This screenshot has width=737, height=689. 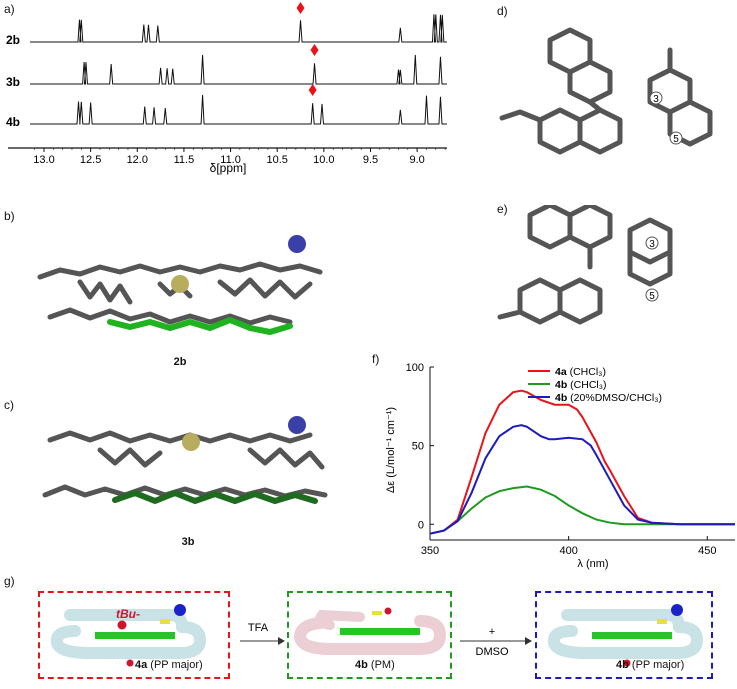 I want to click on scheme-caption-2-detail: (PM), so click(x=381, y=665).